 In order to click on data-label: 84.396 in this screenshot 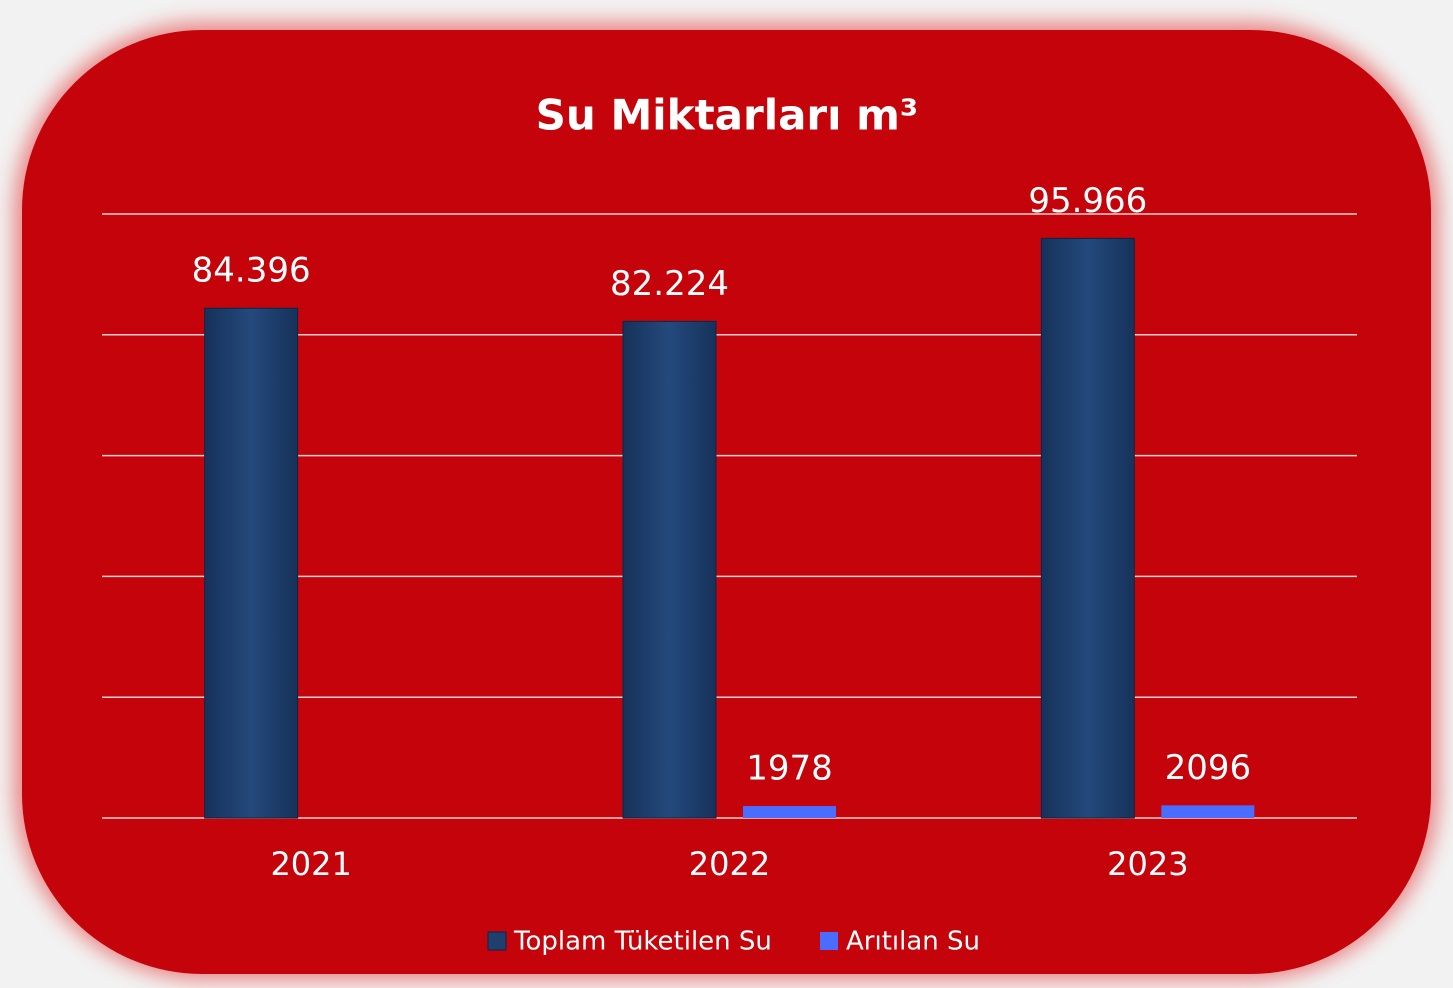, I will do `click(251, 271)`.